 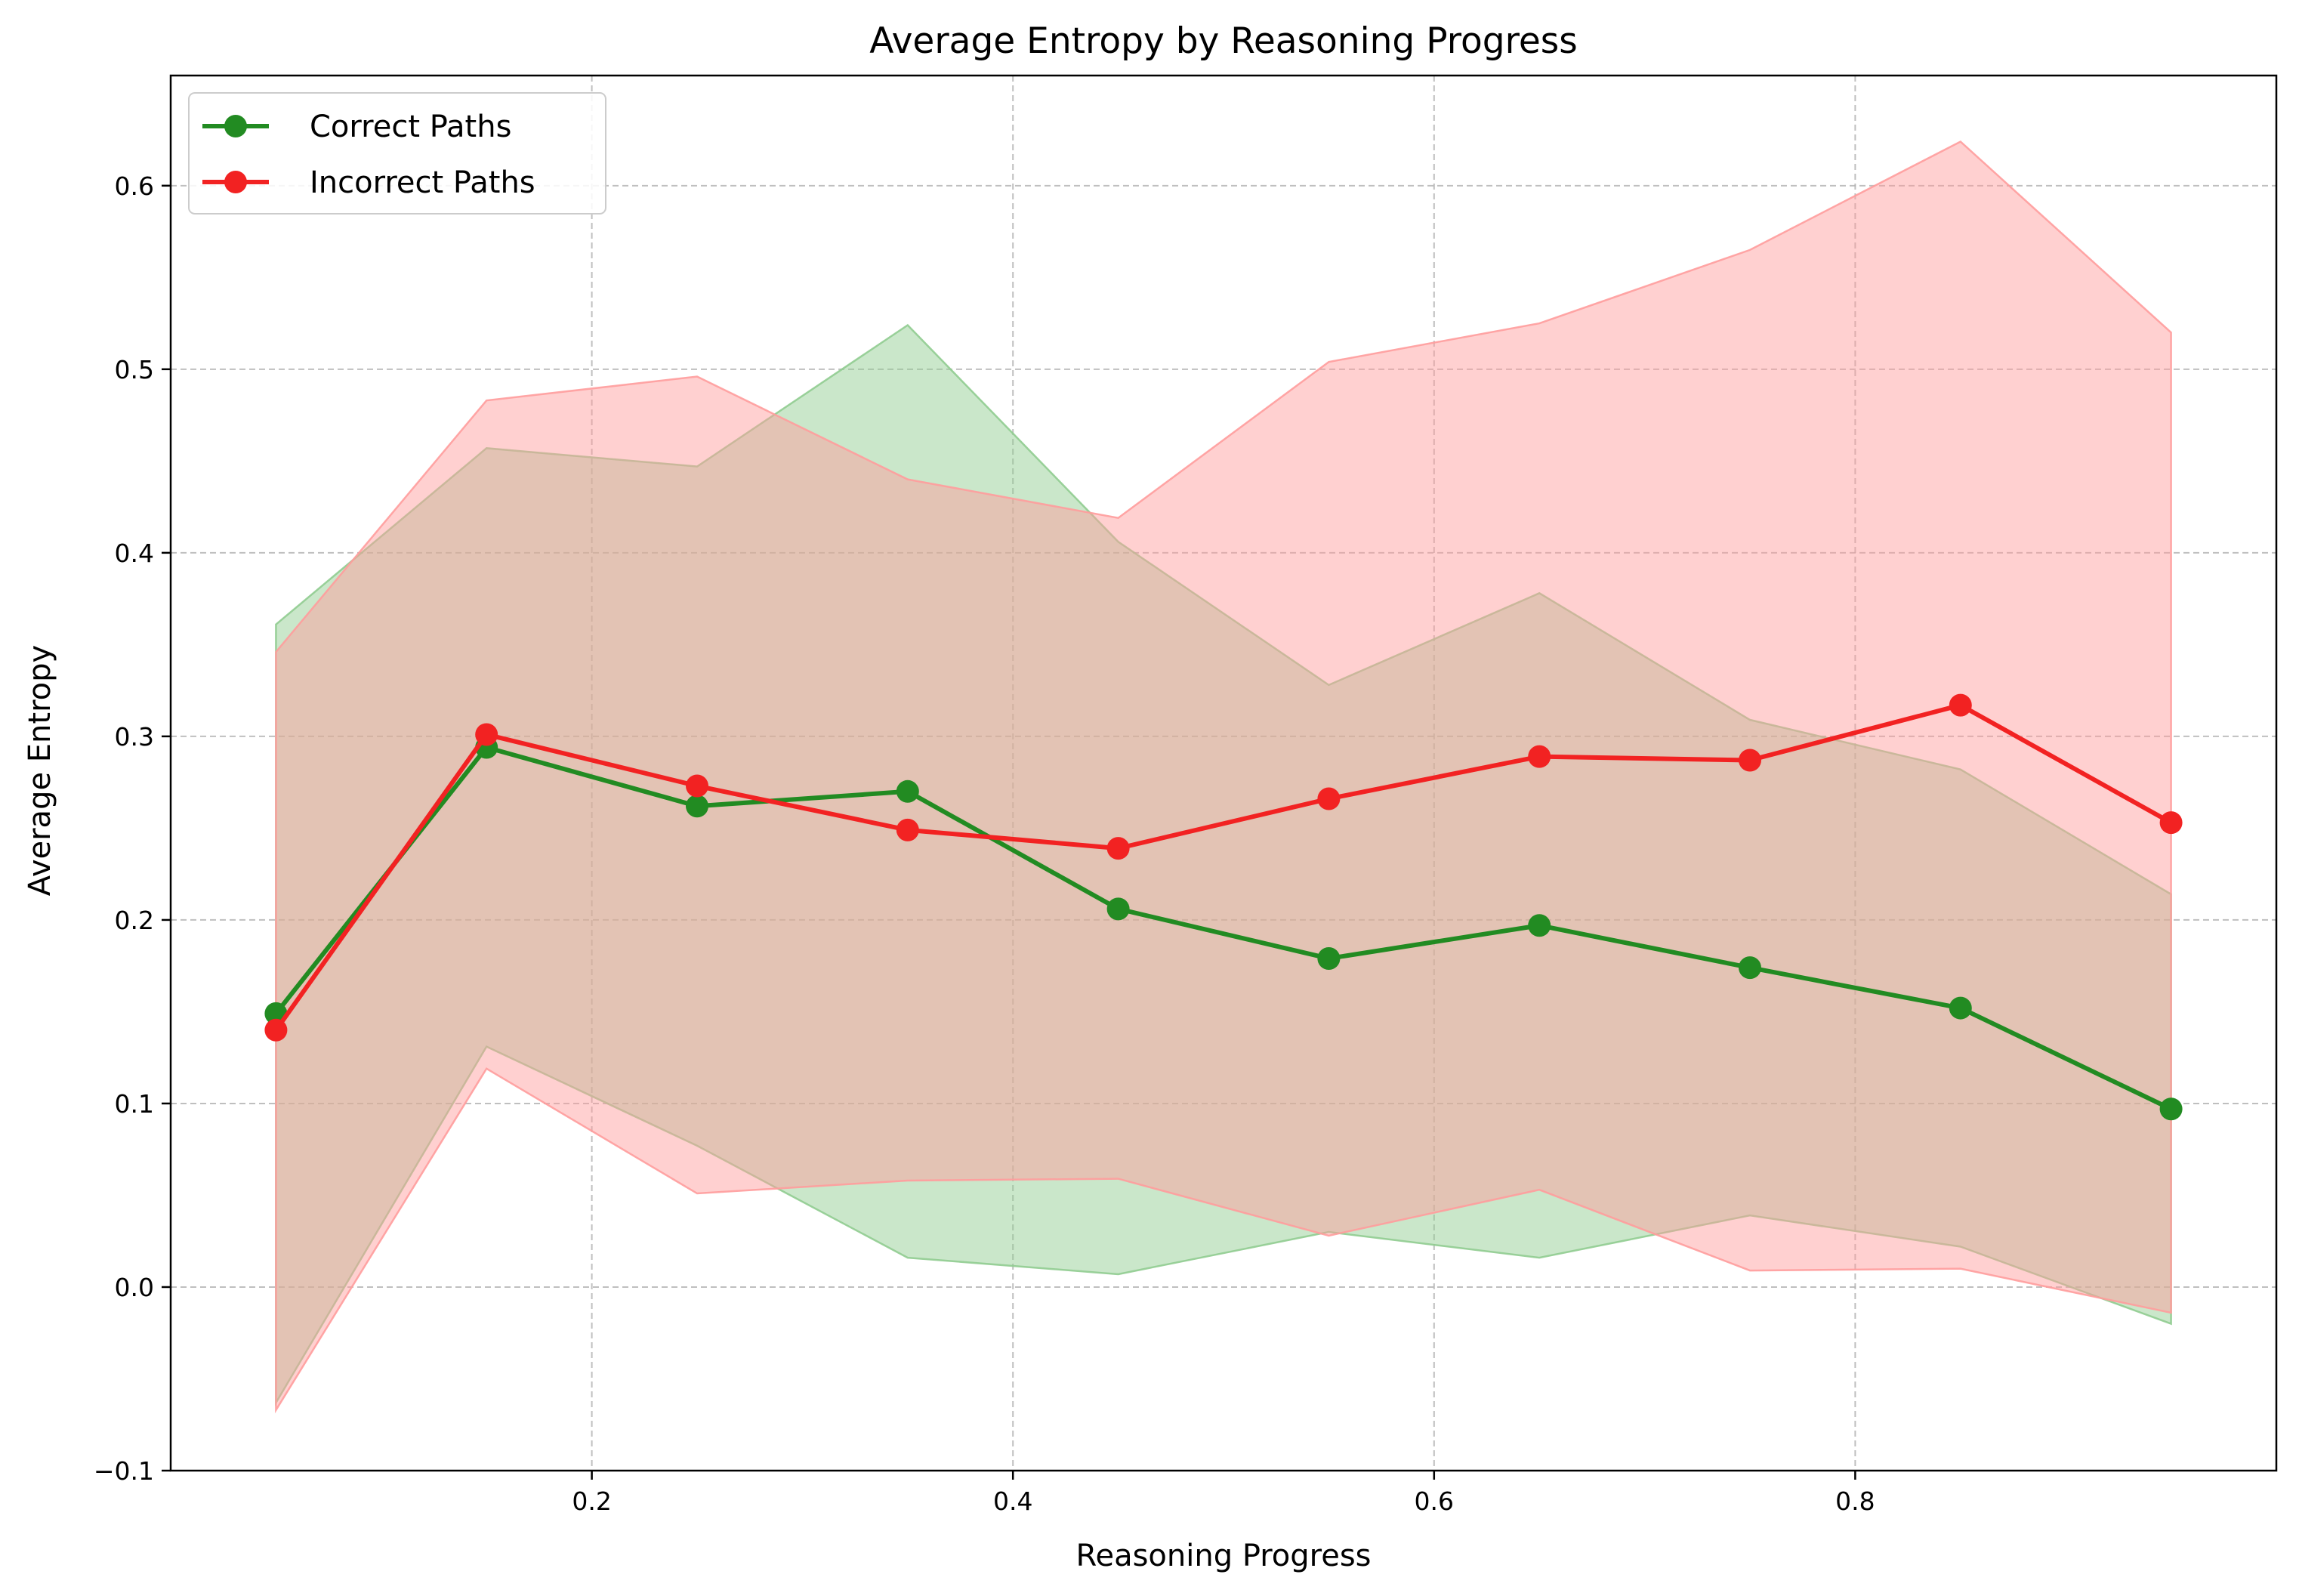 I want to click on y-tick-label: 0.5, so click(x=135, y=369).